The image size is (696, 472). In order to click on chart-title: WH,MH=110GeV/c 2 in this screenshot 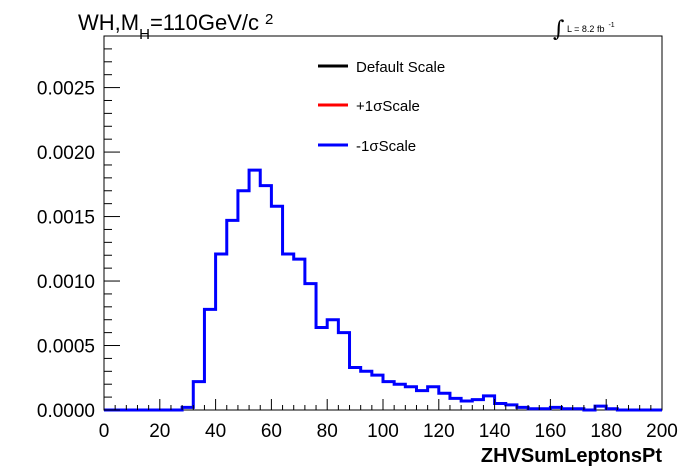, I will do `click(175, 26)`.